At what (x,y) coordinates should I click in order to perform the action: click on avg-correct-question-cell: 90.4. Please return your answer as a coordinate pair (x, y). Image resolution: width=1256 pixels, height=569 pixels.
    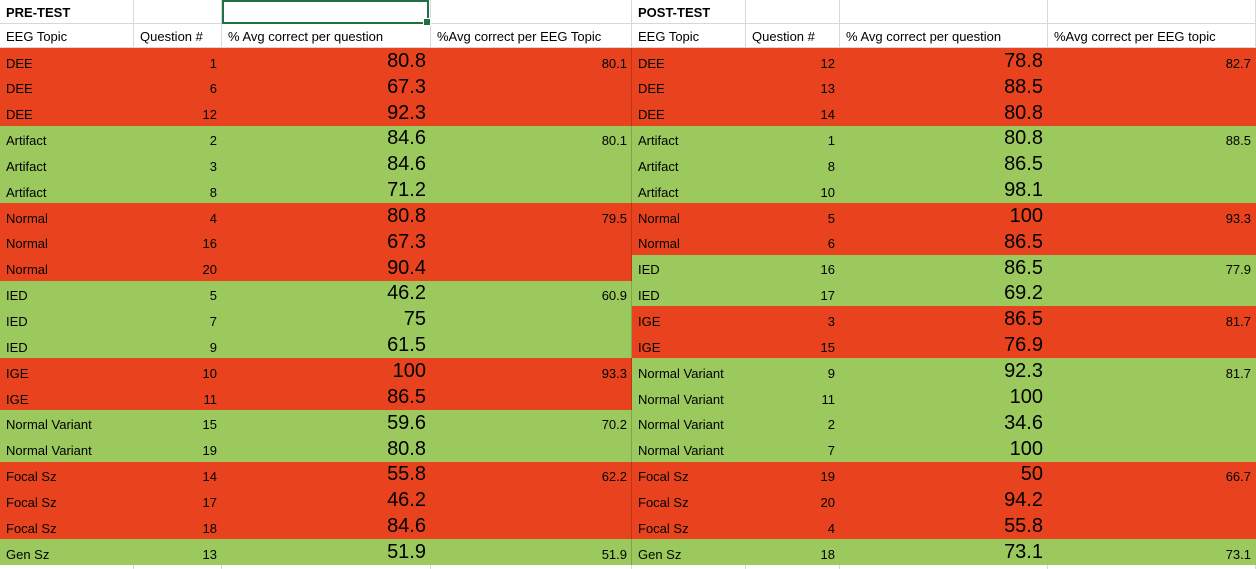
    Looking at the image, I should click on (406, 267).